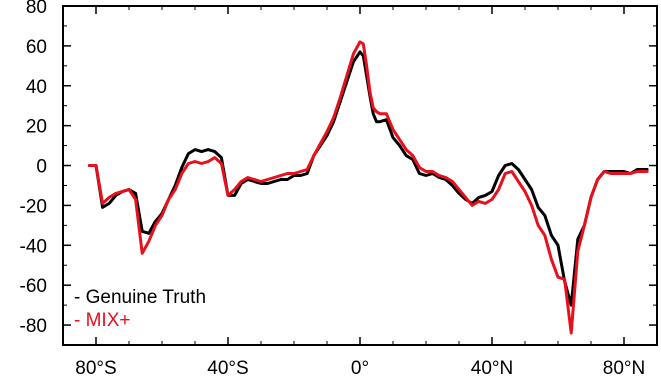  I want to click on x-tick-label: 80°S, so click(95, 368).